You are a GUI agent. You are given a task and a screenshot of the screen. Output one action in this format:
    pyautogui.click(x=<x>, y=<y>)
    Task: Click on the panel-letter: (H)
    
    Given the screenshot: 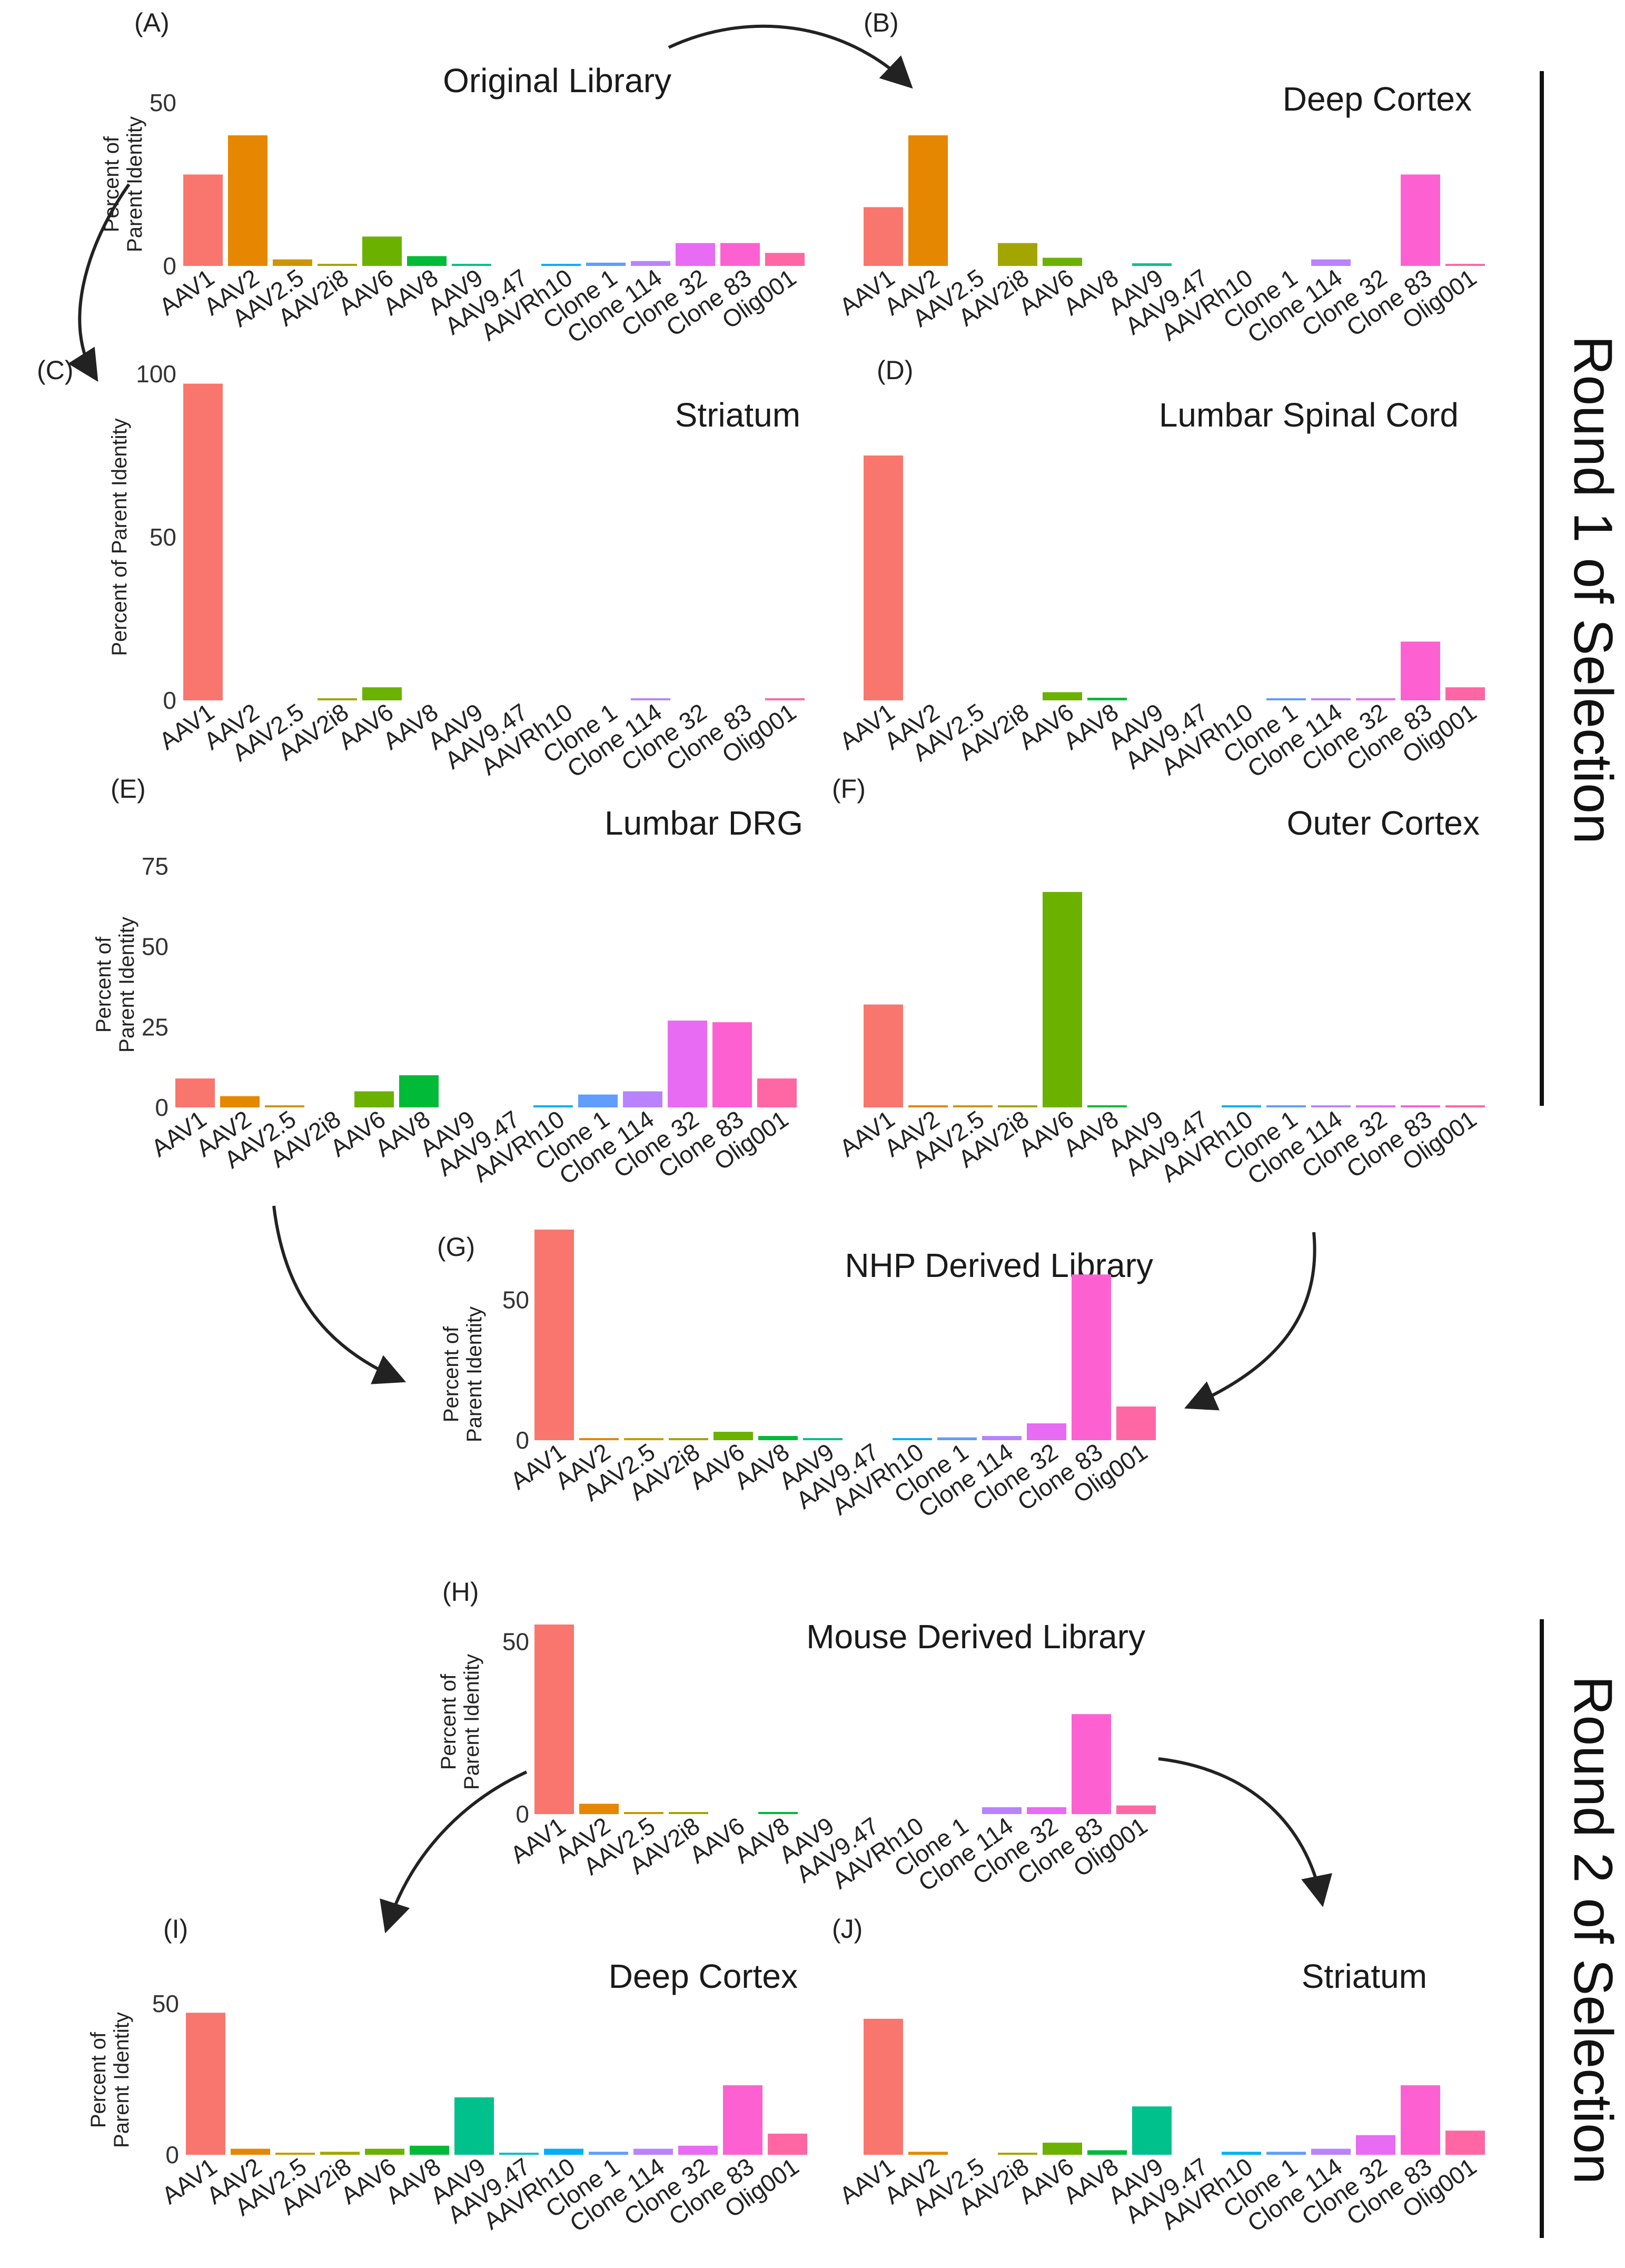 What is the action you would take?
    pyautogui.click(x=460, y=1592)
    